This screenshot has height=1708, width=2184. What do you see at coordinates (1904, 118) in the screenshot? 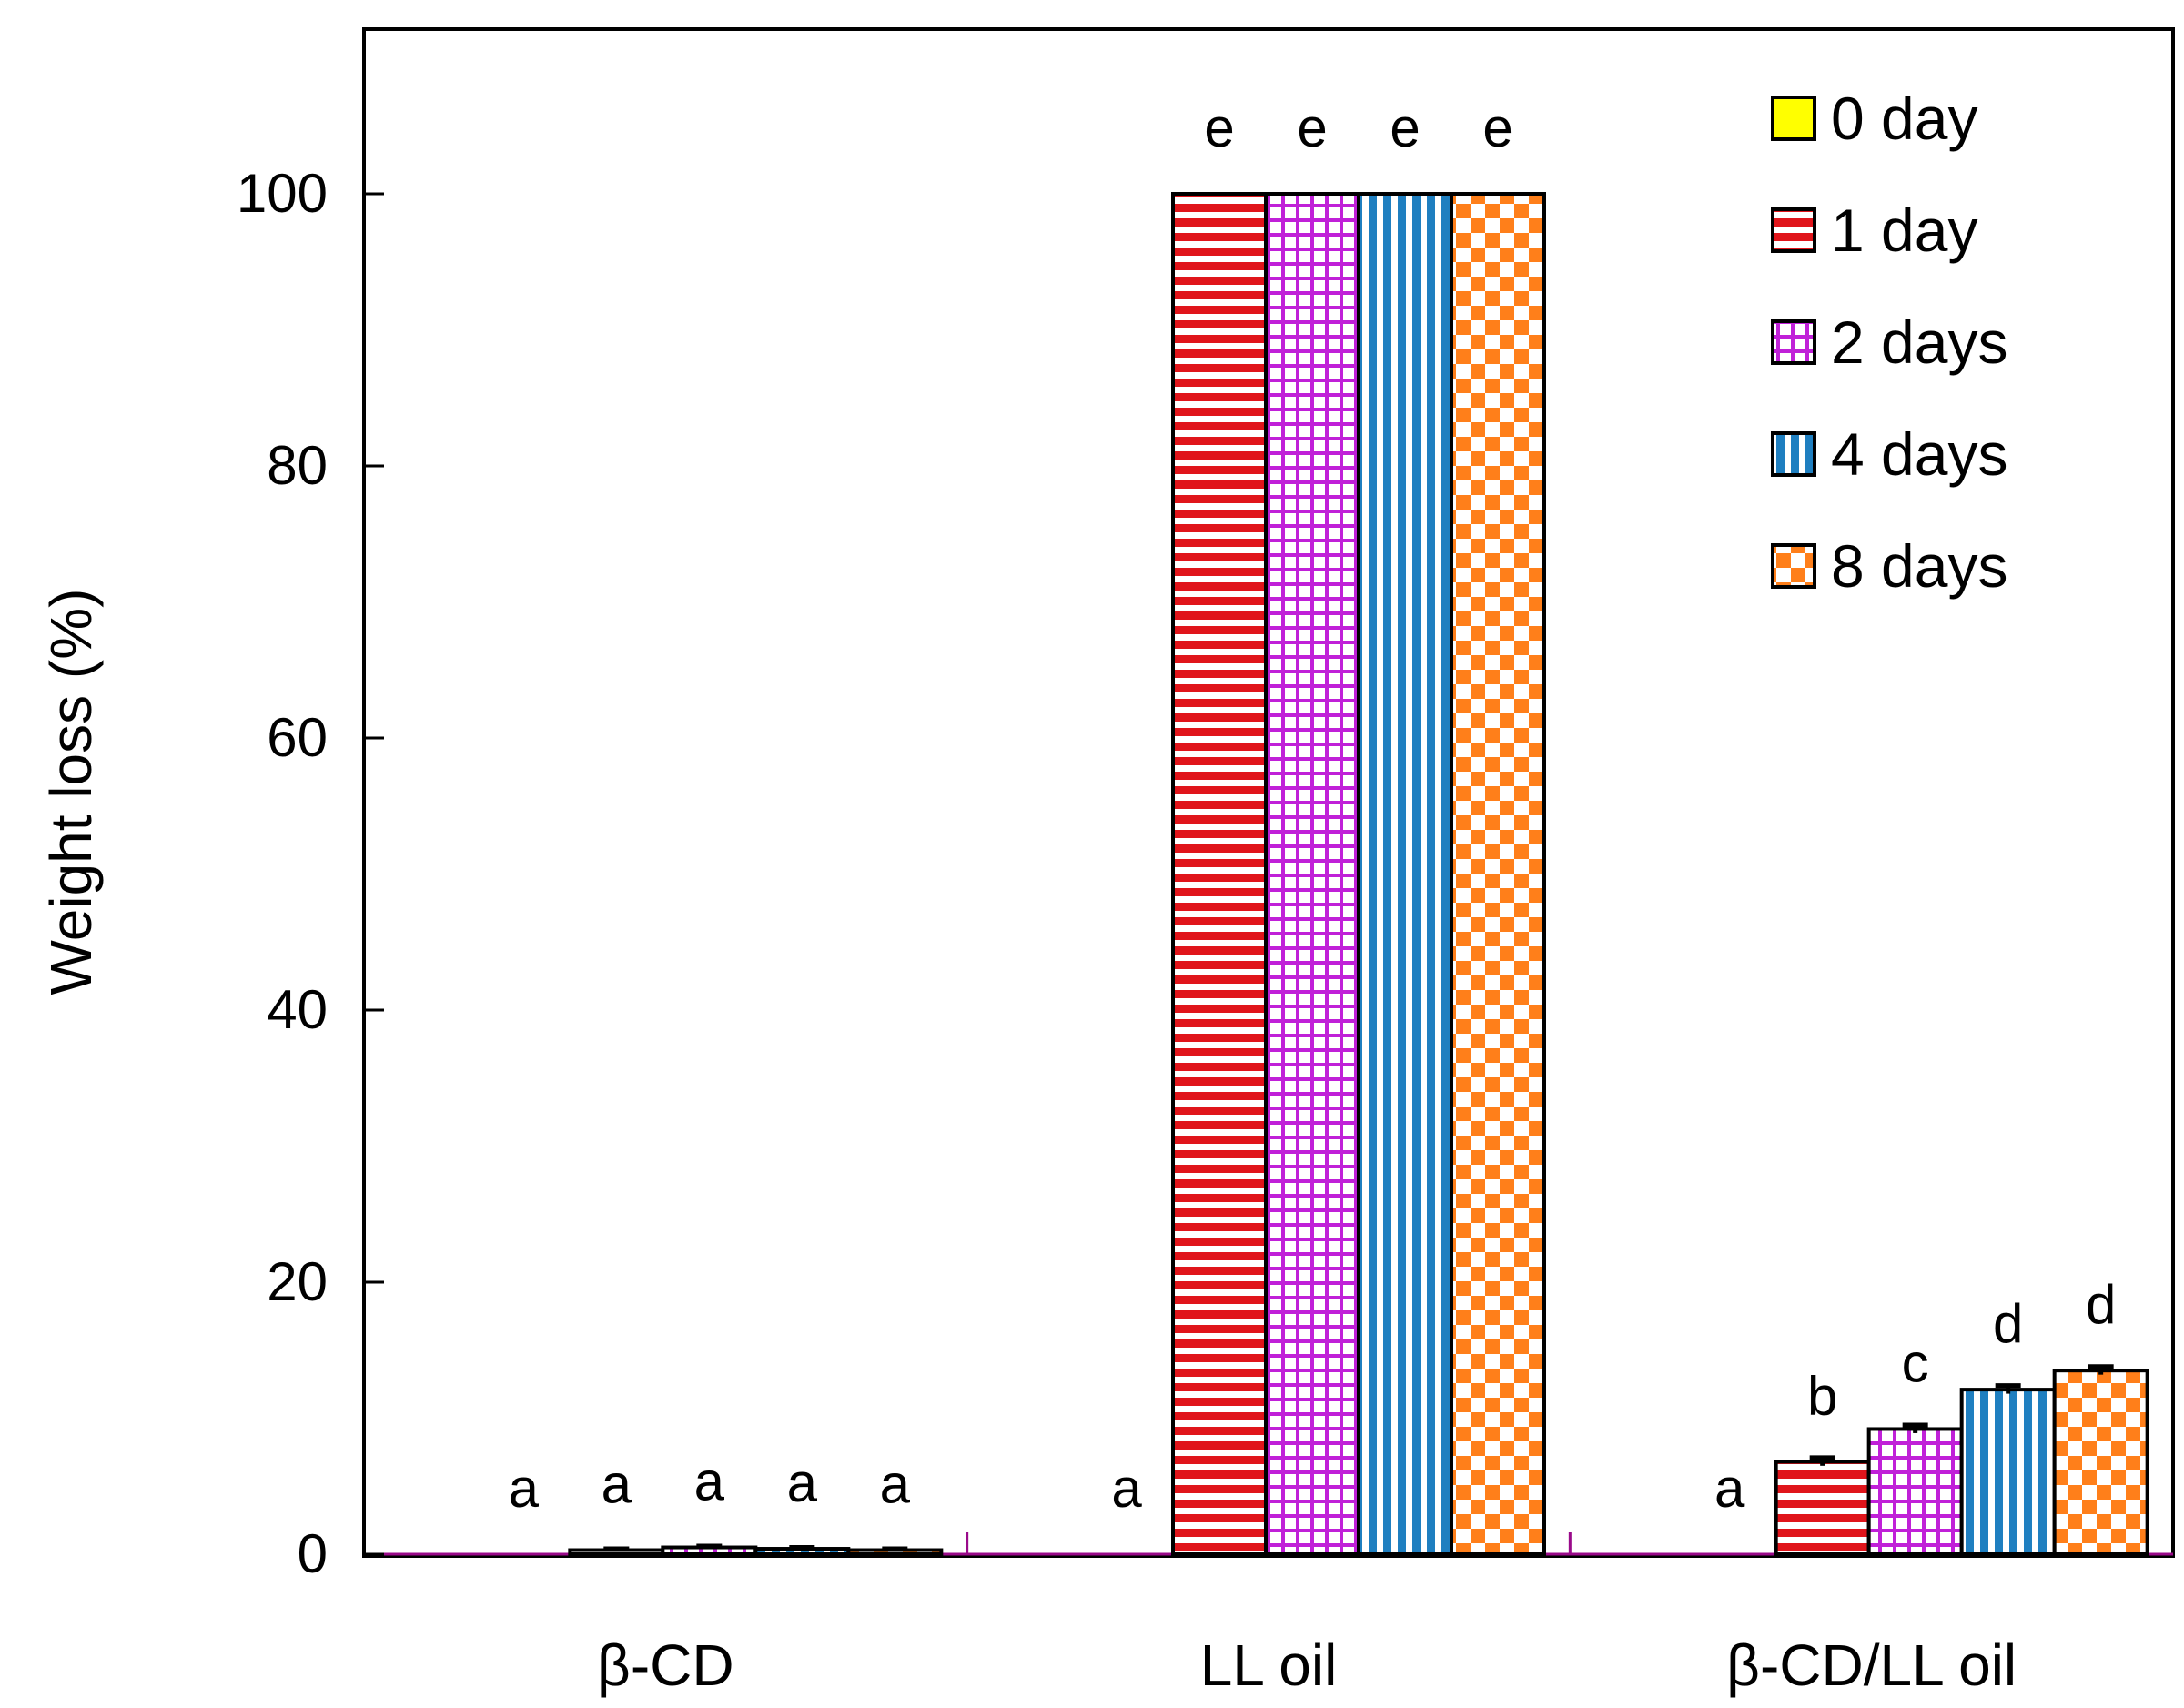
I see `legend-label: 0 day` at bounding box center [1904, 118].